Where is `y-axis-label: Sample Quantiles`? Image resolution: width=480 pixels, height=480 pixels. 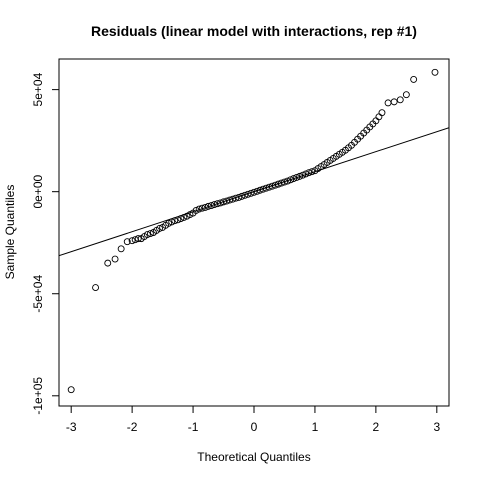
y-axis-label: Sample Quantiles is located at coordinates (10, 232).